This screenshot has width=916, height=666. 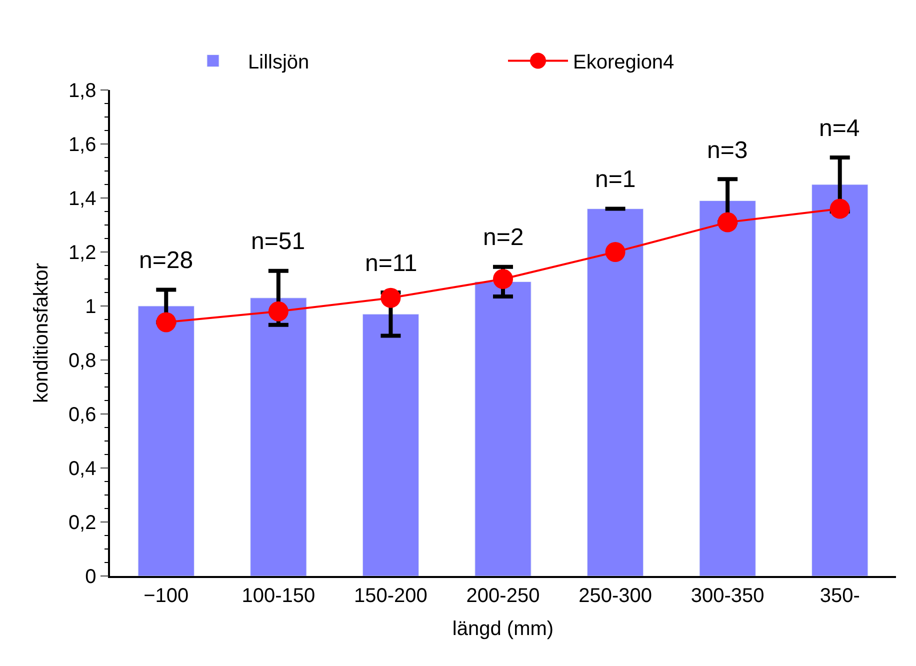 What do you see at coordinates (90, 307) in the screenshot?
I see `y-tick-label: 1` at bounding box center [90, 307].